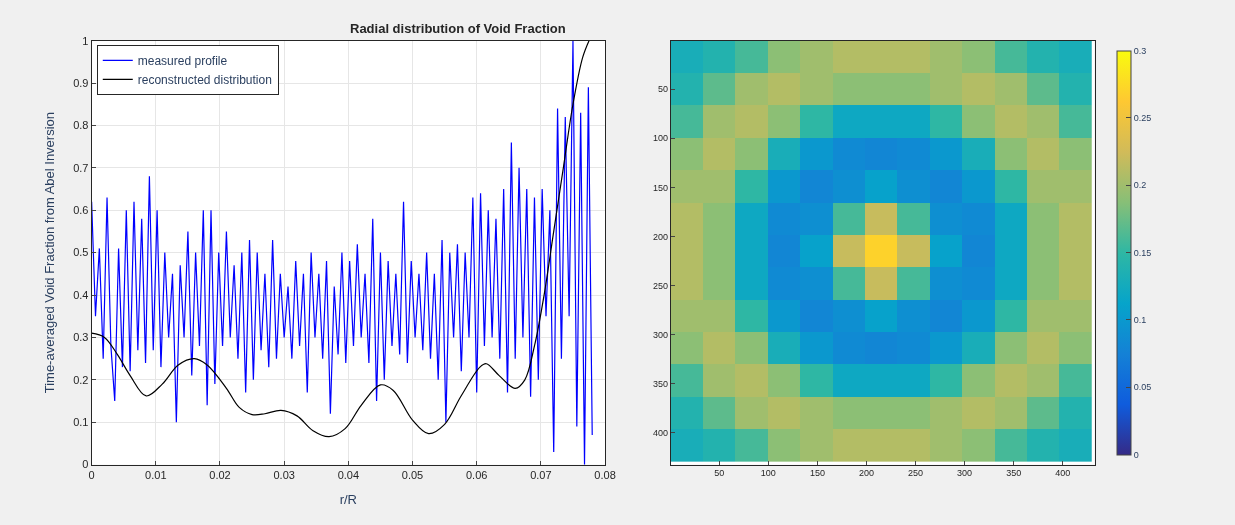 This screenshot has width=1235, height=525. What do you see at coordinates (348, 474) in the screenshot?
I see `x-tick-label: 0.04` at bounding box center [348, 474].